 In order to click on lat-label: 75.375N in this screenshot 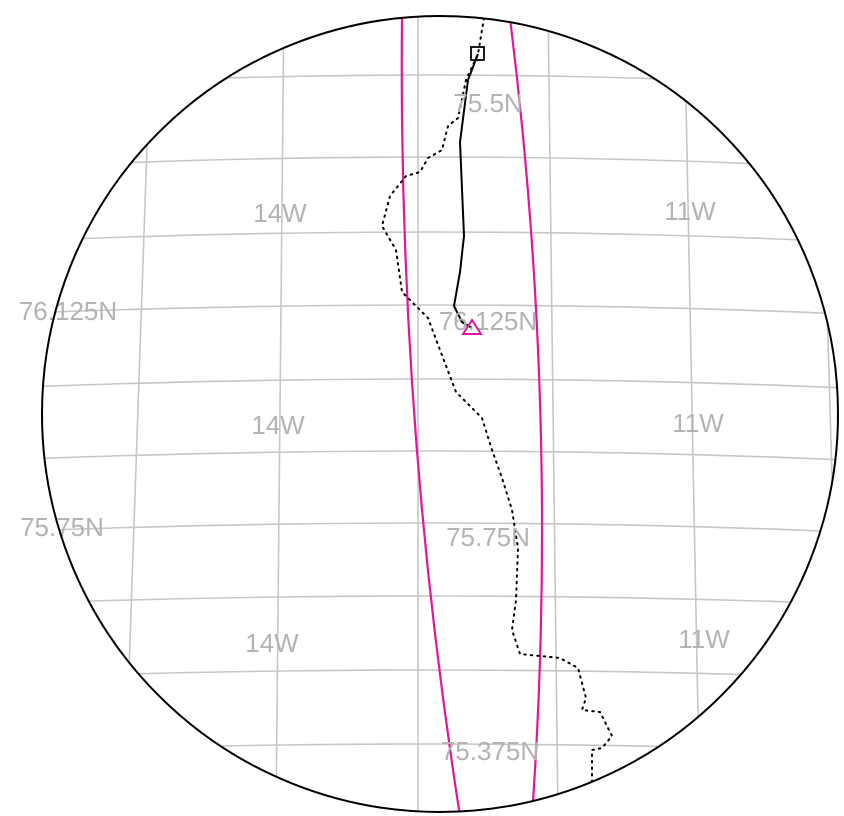, I will do `click(490, 751)`.